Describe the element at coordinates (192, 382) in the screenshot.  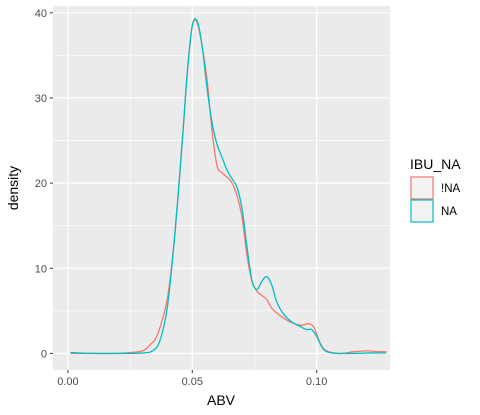
I see `x-tick-label: 0.05` at that location.